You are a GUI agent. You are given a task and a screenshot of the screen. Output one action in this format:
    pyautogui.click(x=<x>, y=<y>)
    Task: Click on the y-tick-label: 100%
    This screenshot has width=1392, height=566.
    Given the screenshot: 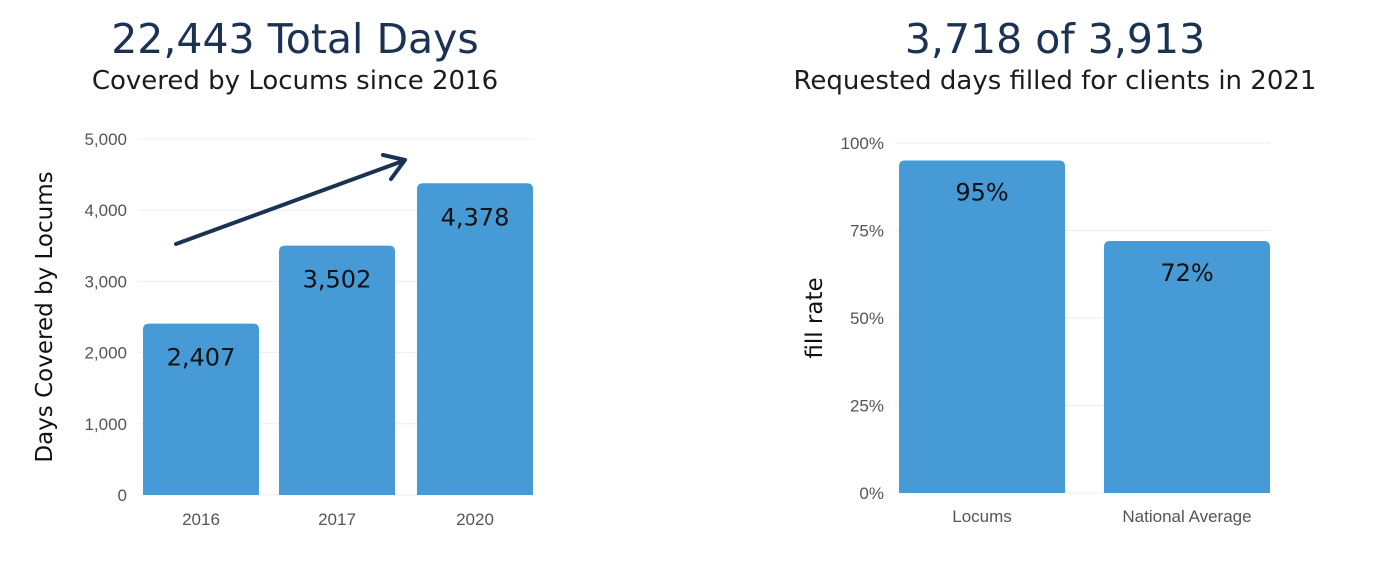 What is the action you would take?
    pyautogui.click(x=862, y=143)
    